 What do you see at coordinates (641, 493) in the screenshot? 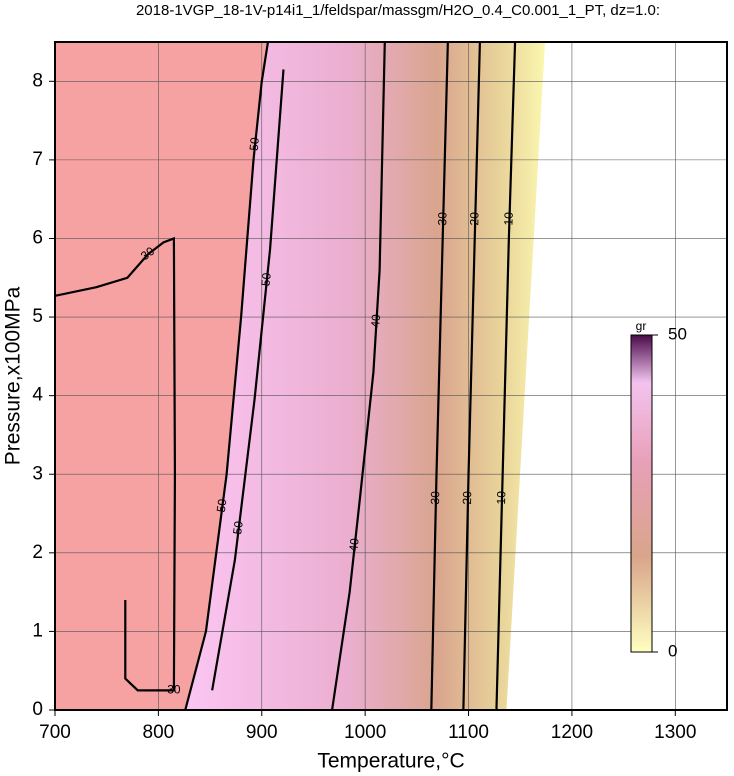
I see `colorbar` at bounding box center [641, 493].